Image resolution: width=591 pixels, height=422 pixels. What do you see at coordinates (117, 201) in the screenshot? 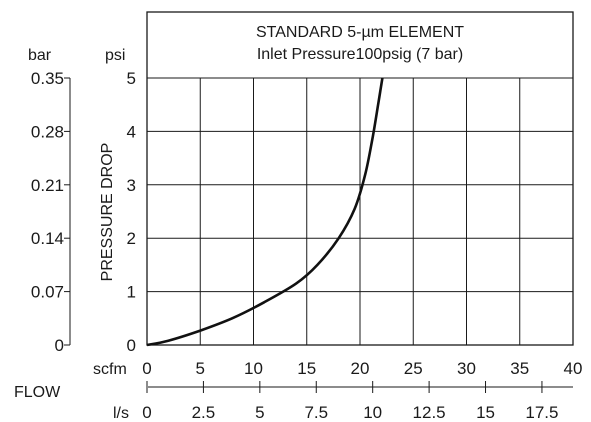
I see `psi-axis: psi PRESSURE DROP 0 1 2 3 4 5` at bounding box center [117, 201].